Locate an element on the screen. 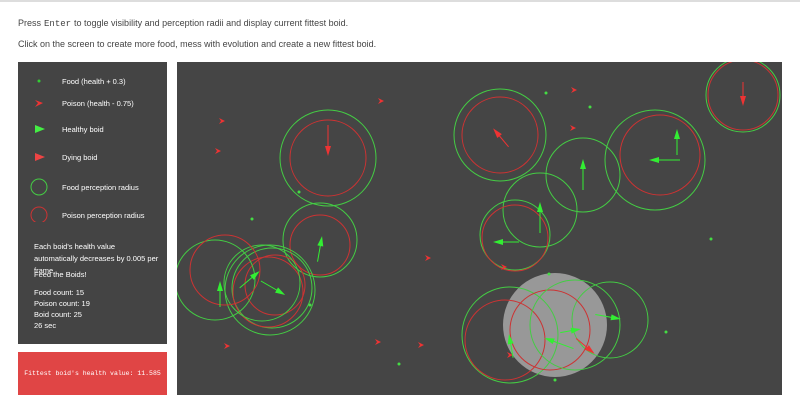 Image resolution: width=800 pixels, height=420 pixels. legend-label: Poison perception radius is located at coordinates (103, 215).